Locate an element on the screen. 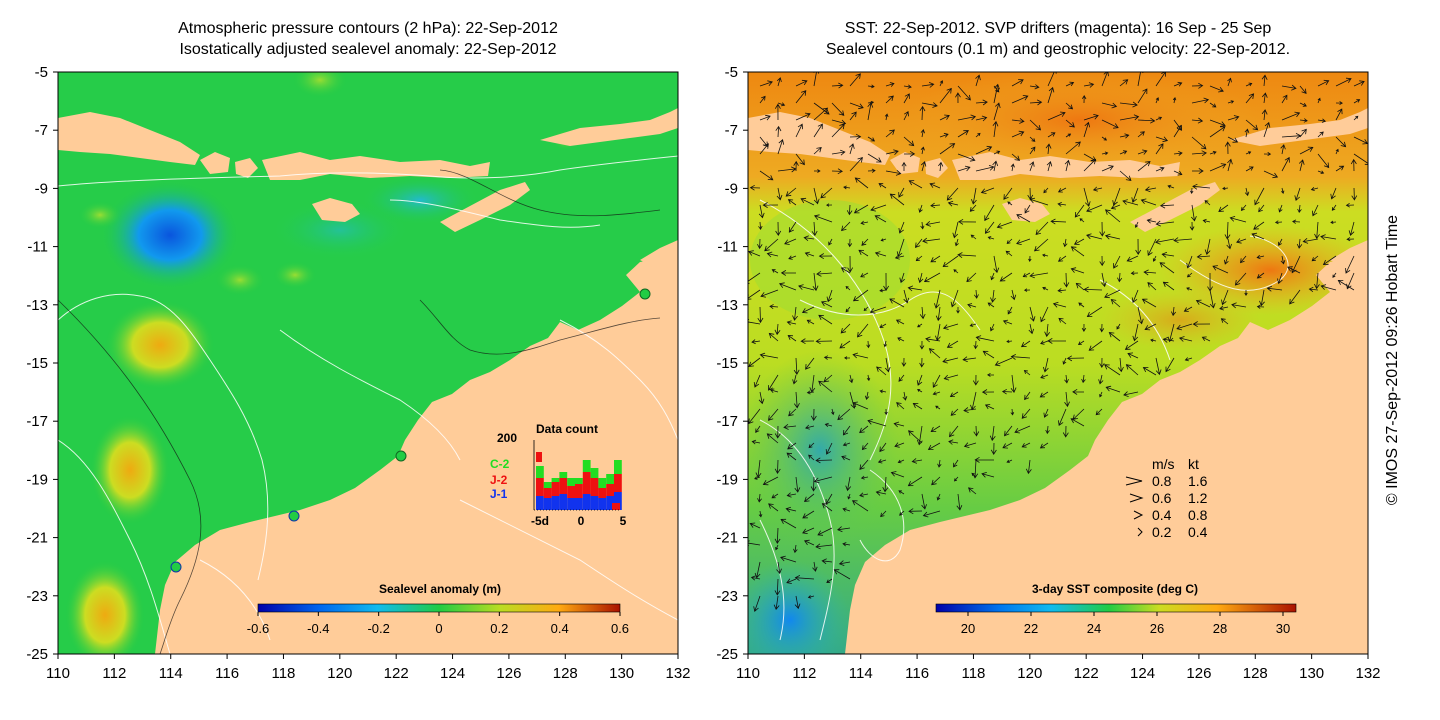 This screenshot has width=1440, height=720. x-tick-label: 132 is located at coordinates (677, 673).